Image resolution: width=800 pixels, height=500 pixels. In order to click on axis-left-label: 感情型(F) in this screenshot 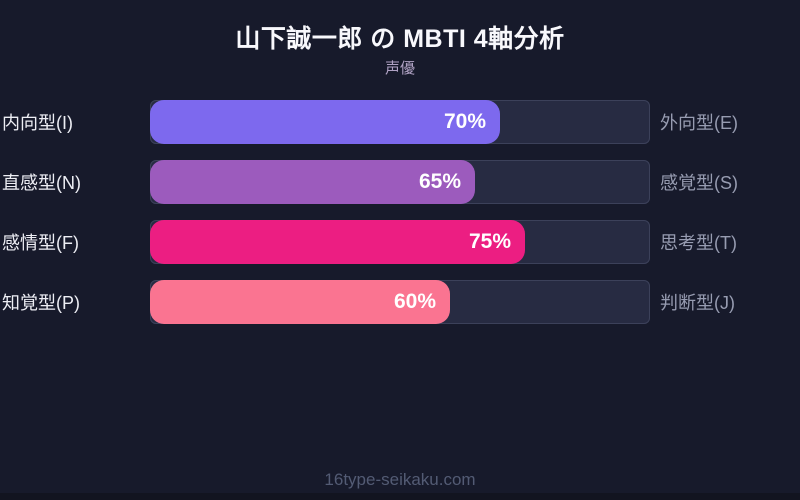, I will do `click(40, 243)`.